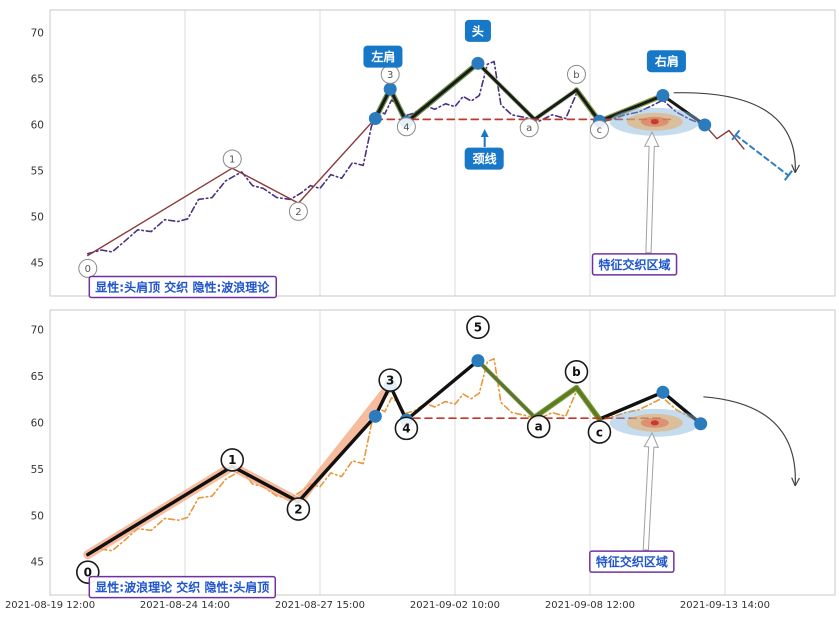 This screenshot has width=839, height=617. I want to click on chart-caption-1-box, so click(182, 587).